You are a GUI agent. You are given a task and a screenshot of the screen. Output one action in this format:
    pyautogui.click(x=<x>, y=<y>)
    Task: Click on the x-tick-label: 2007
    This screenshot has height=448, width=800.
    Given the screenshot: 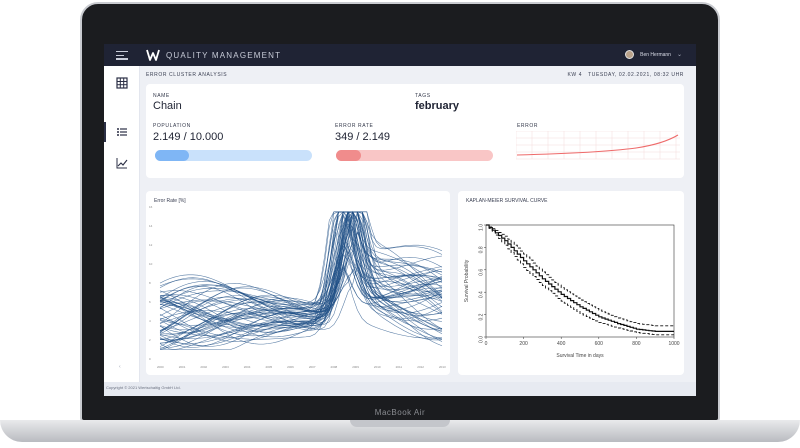 What is the action you would take?
    pyautogui.click(x=312, y=367)
    